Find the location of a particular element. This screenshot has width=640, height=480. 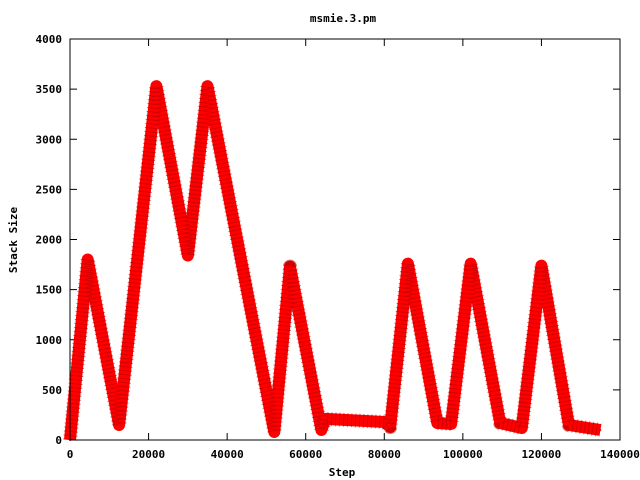

y-tick-label: 500 is located at coordinates (52, 390).